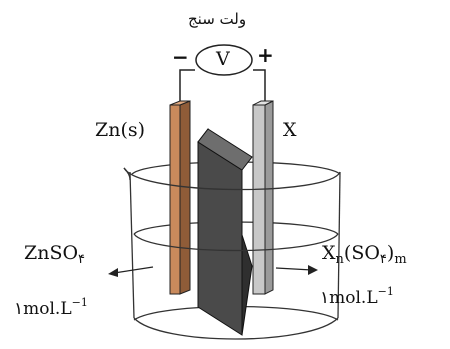 The image size is (450, 349). I want to click on left-electrode-label: Zn(s), so click(120, 130).